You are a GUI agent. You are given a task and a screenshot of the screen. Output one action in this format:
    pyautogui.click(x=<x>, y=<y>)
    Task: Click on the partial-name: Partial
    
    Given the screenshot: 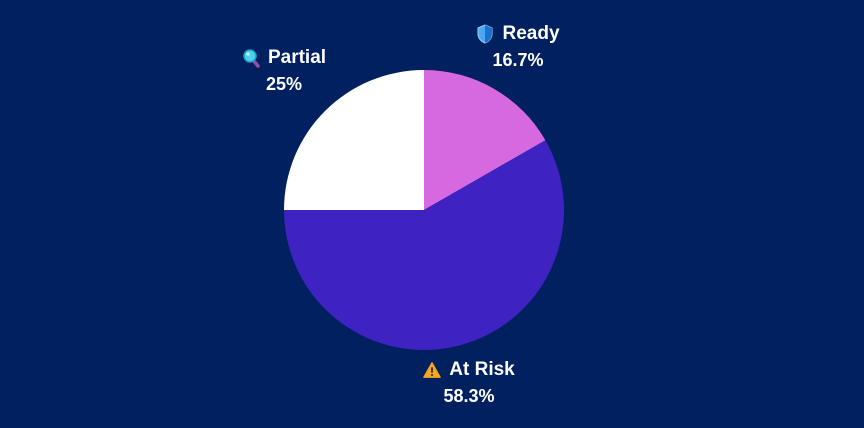 What is the action you would take?
    pyautogui.click(x=297, y=57)
    